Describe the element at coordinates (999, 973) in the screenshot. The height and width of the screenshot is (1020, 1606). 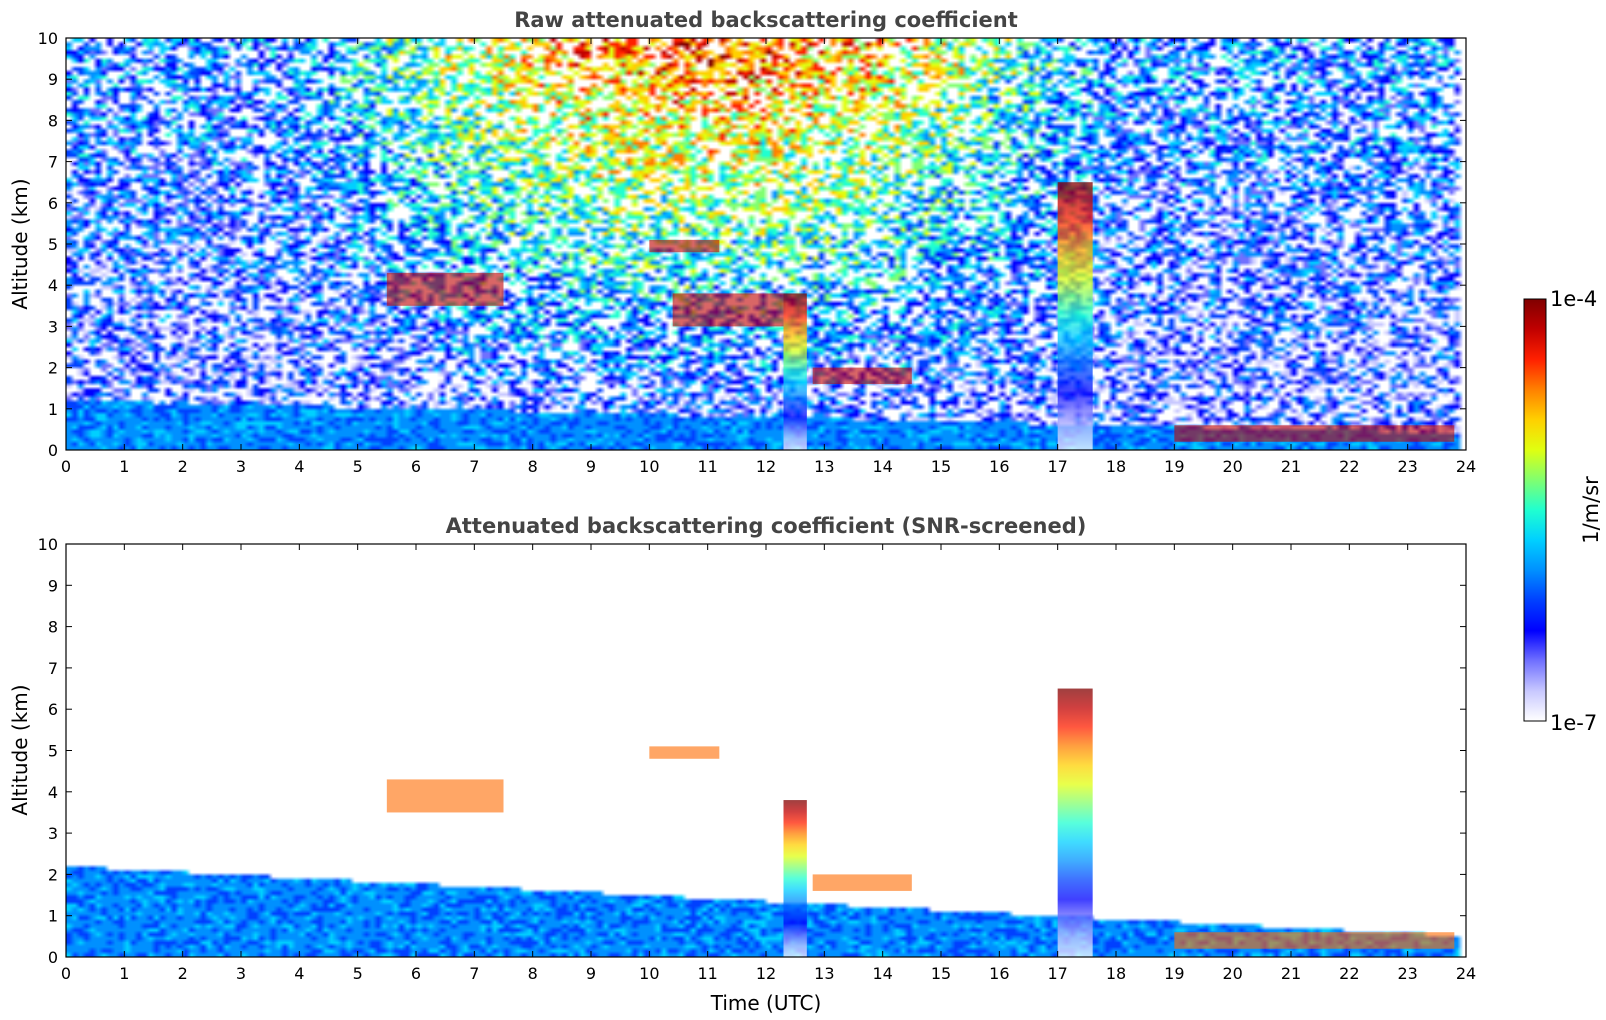
I see `x-tick-label: 16` at that location.